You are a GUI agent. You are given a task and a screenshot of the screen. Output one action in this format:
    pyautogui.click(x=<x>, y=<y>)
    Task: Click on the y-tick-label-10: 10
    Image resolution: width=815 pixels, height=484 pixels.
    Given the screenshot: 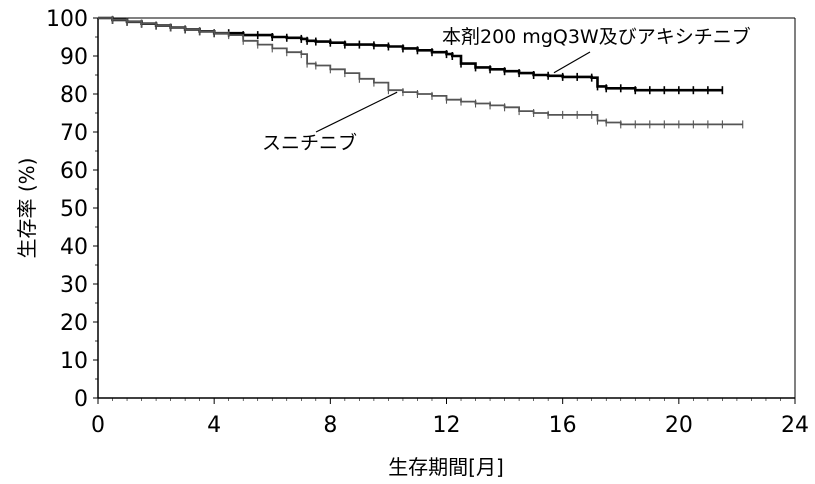 What is the action you would take?
    pyautogui.click(x=74, y=361)
    